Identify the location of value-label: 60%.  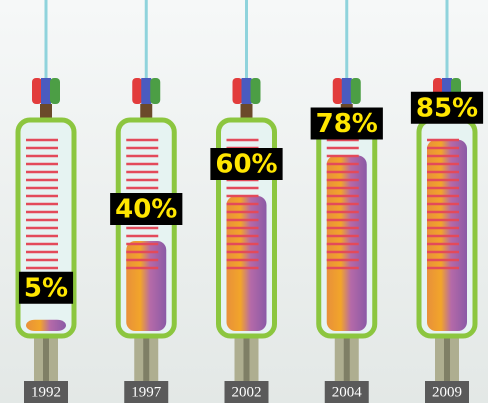
(246, 165).